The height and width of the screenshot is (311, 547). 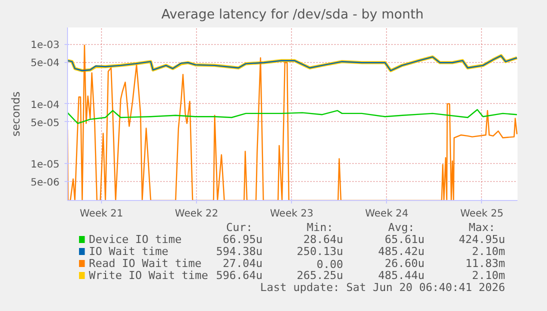 I want to click on text: 27.04u, so click(x=242, y=263).